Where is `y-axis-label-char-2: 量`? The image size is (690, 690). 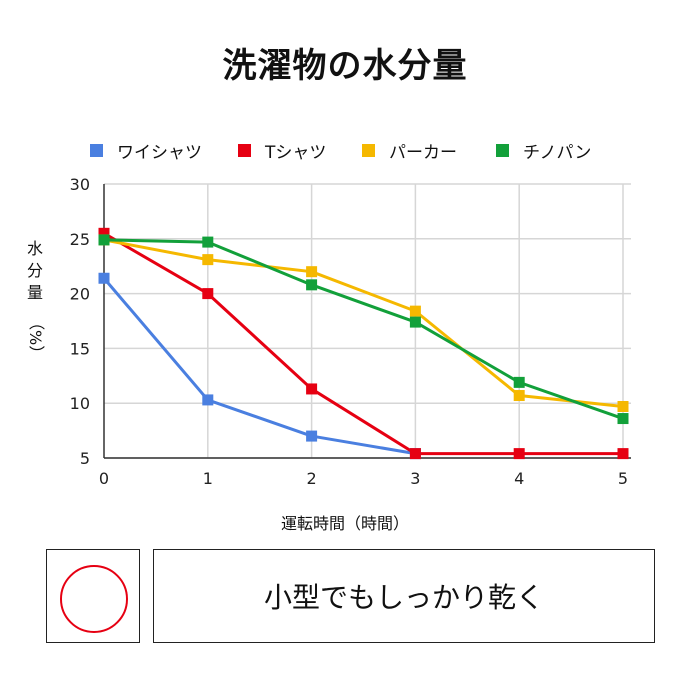 y-axis-label-char-2: 量 is located at coordinates (34, 292).